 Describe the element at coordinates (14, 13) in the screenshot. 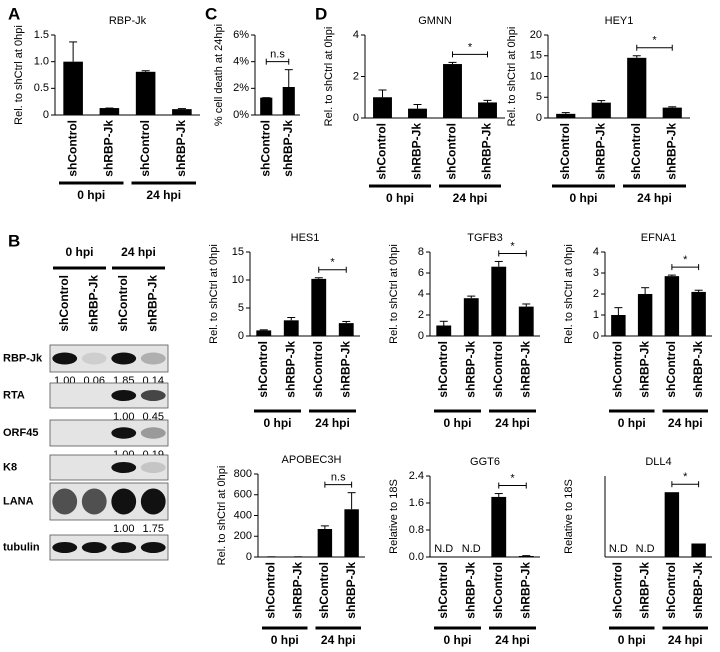

I see `panel-label: A` at that location.